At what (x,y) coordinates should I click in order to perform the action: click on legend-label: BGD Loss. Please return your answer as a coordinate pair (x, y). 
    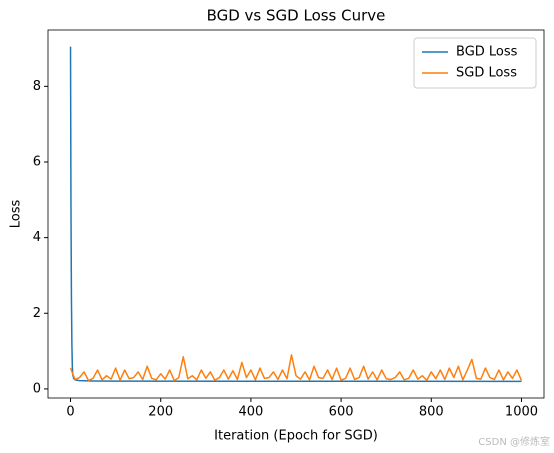
    Looking at the image, I should click on (487, 52).